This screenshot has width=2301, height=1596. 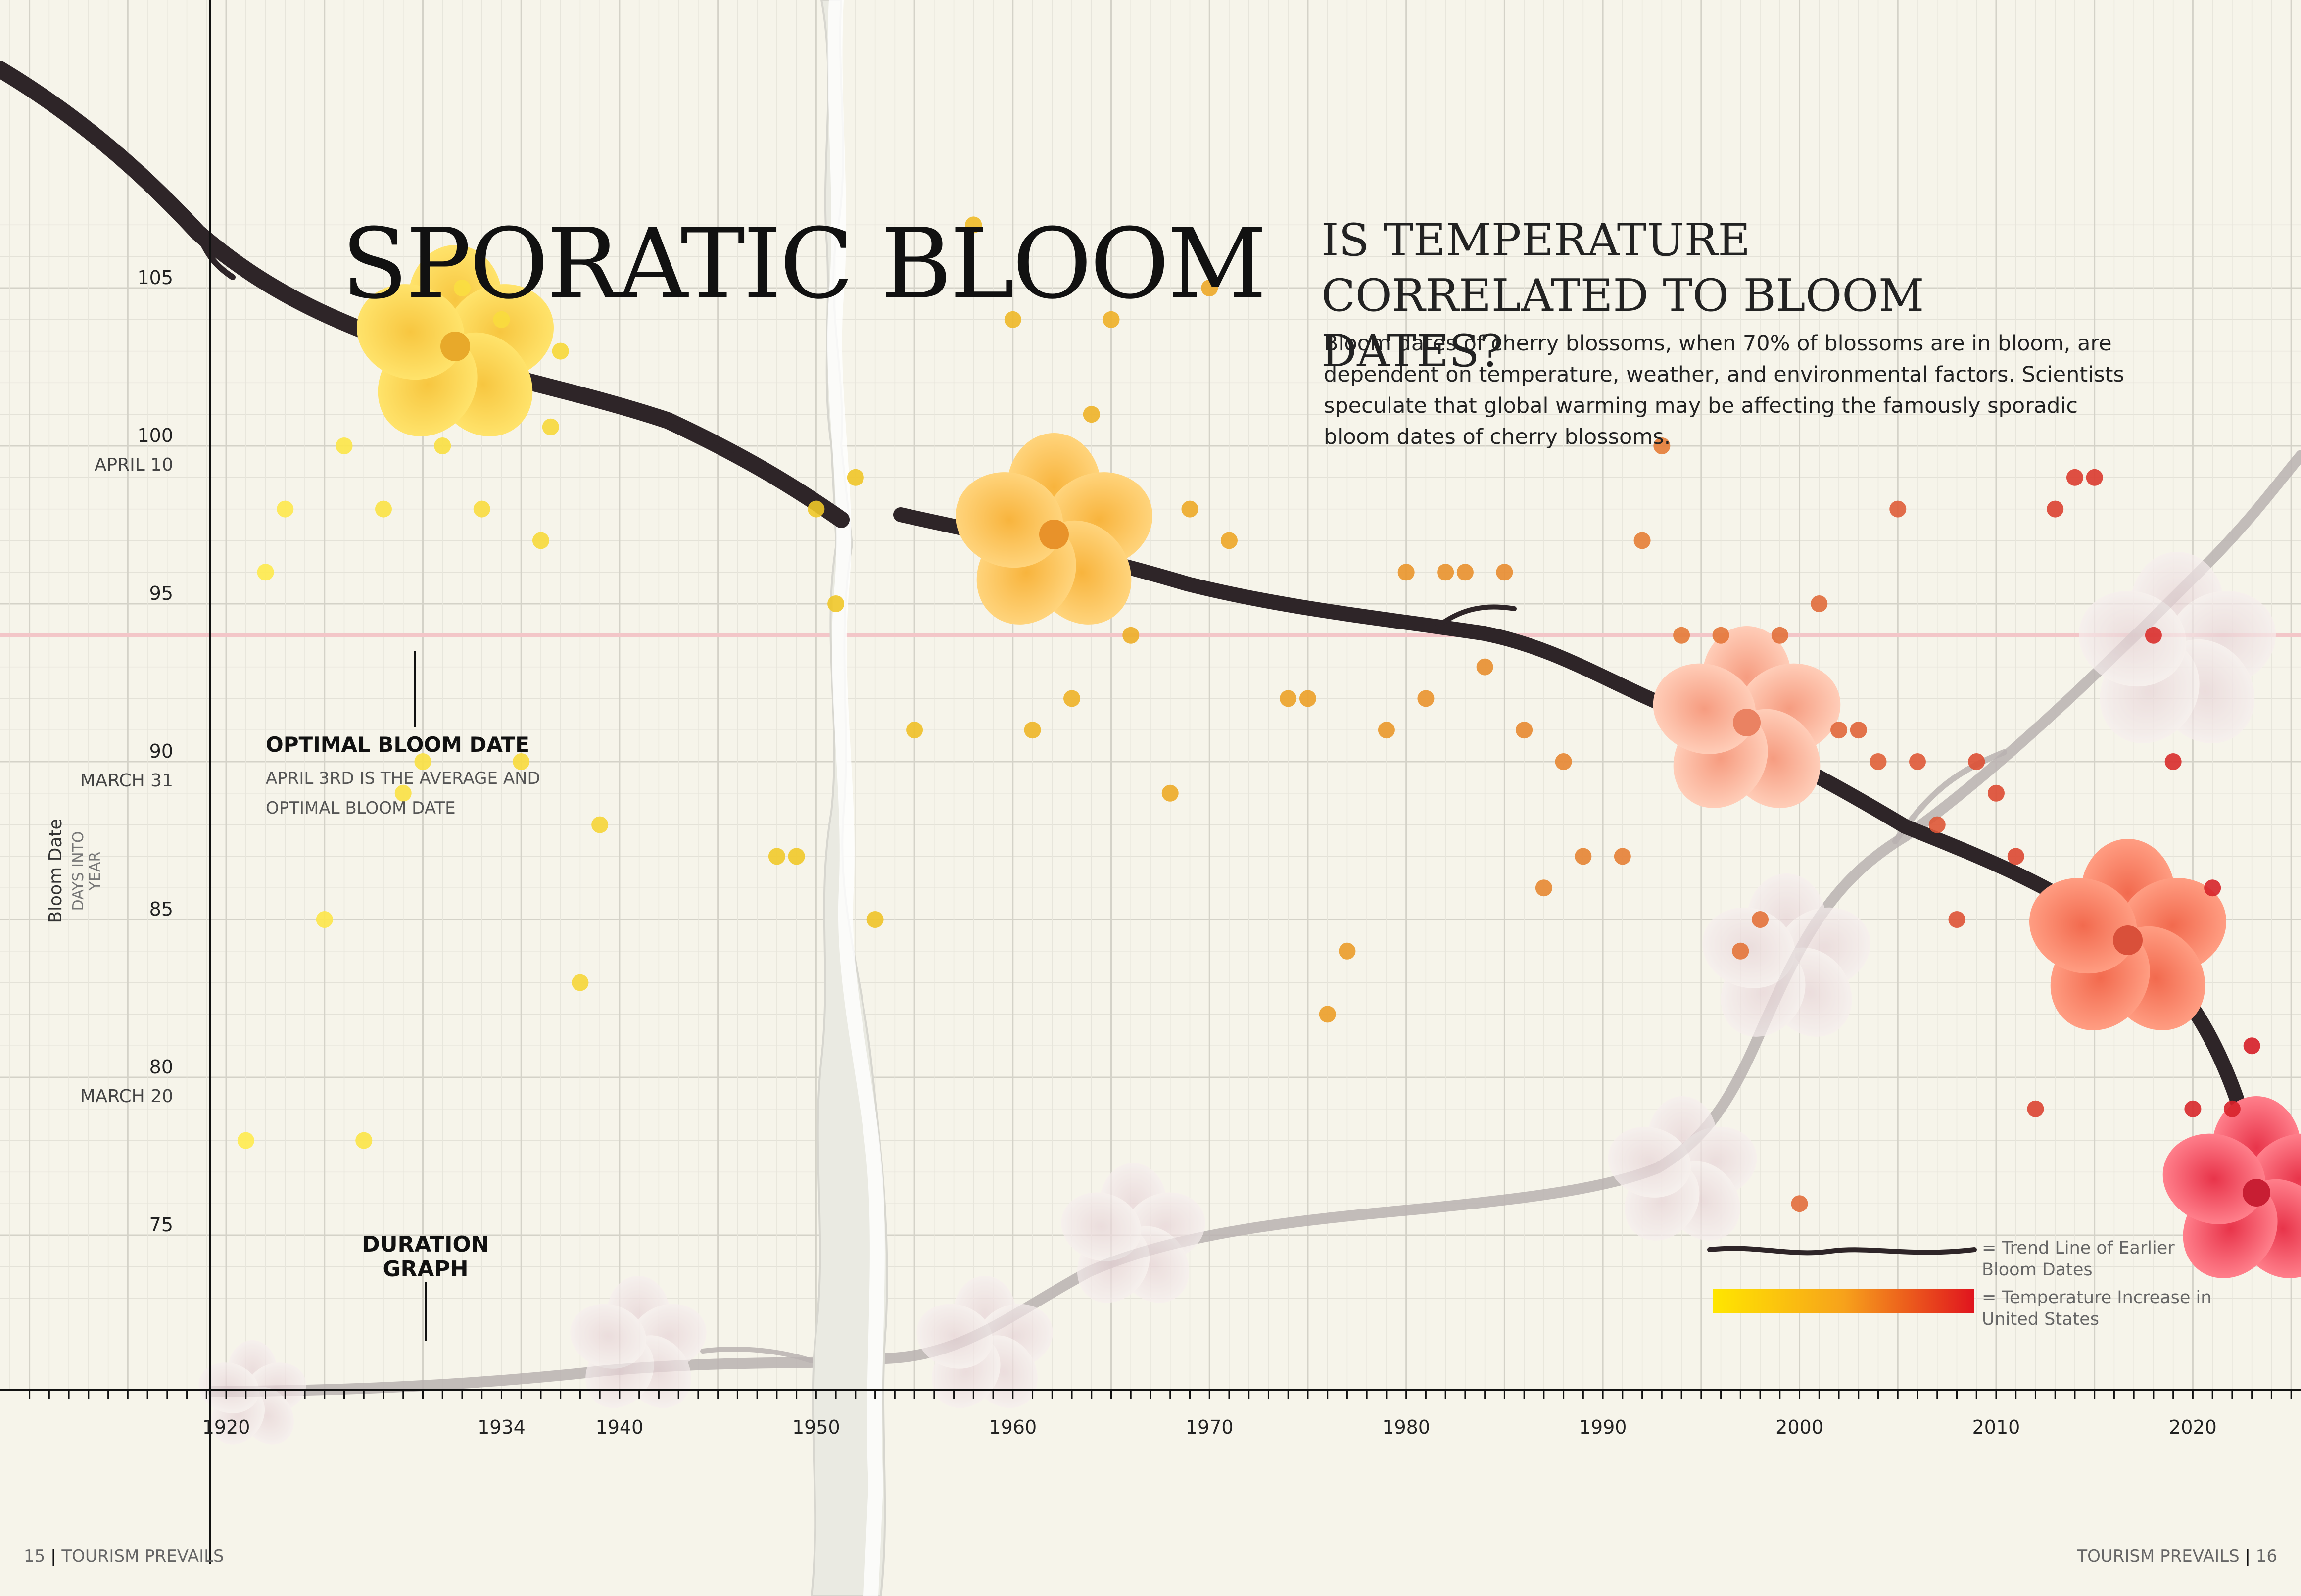 I want to click on publication-title-left: TOURISM PREVAILS, so click(x=142, y=1557).